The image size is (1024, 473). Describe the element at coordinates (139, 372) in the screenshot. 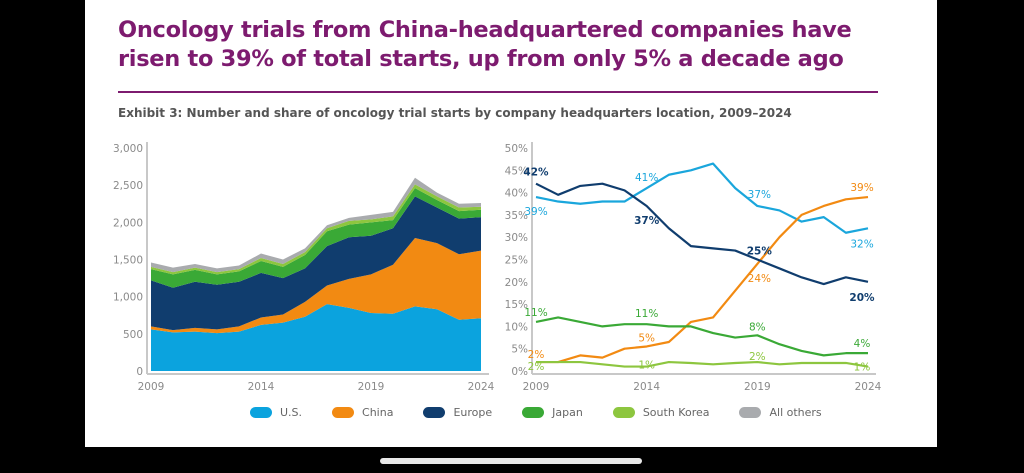

I see `count-chart-y-tick-label: 0` at that location.